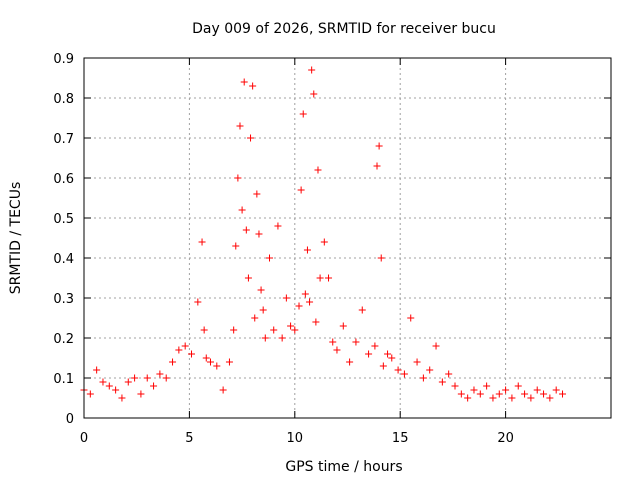 The height and width of the screenshot is (480, 640). What do you see at coordinates (63, 99) in the screenshot?
I see `y-tick-label: 0.8` at bounding box center [63, 99].